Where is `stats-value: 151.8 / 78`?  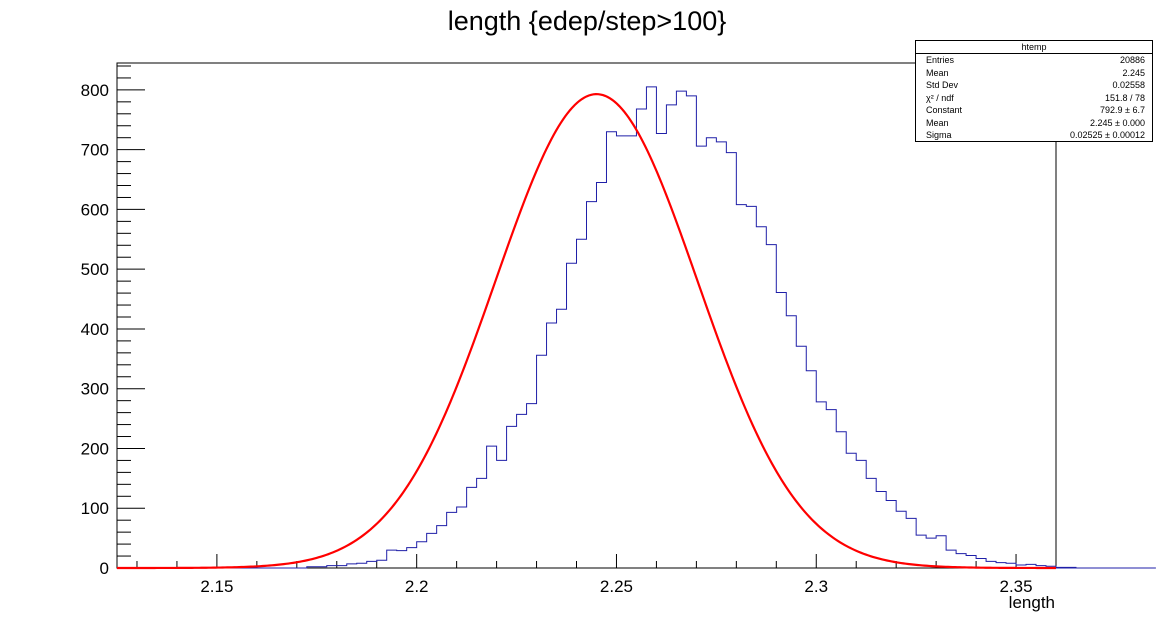
stats-value: 151.8 / 78 is located at coordinates (1124, 97).